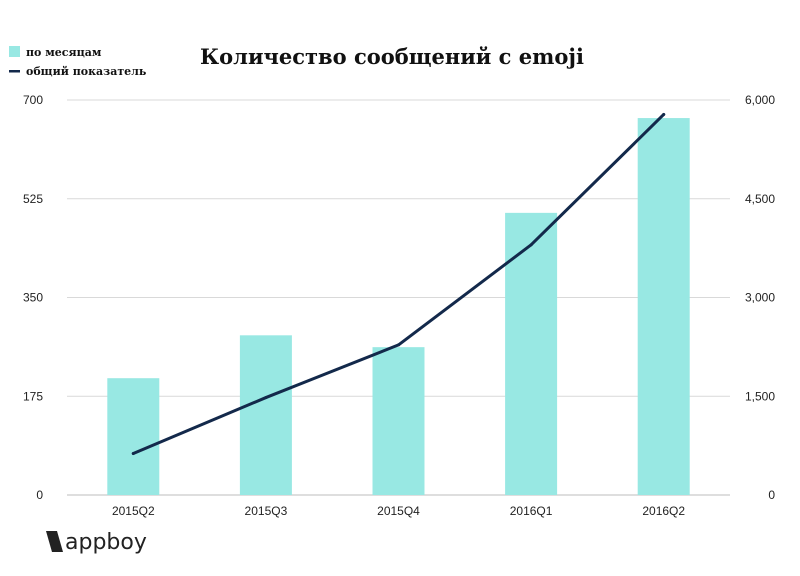  Describe the element at coordinates (531, 511) in the screenshot. I see `x-tick-label: 2016Q1` at that location.